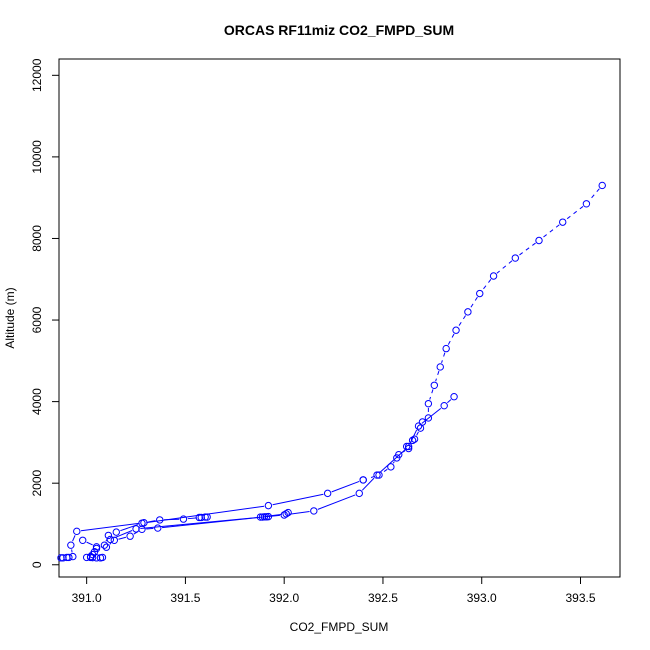 The image size is (650, 650). I want to click on y-axis: 0 2000 4000 6000 8000 10000 12000, so click(44, 313).